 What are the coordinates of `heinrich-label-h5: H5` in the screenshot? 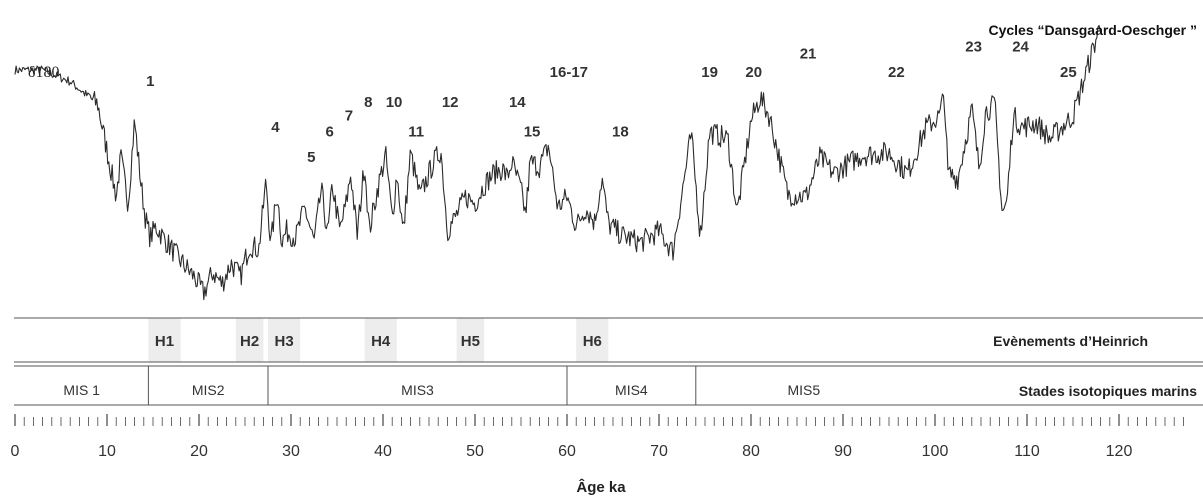 It's located at (470, 341).